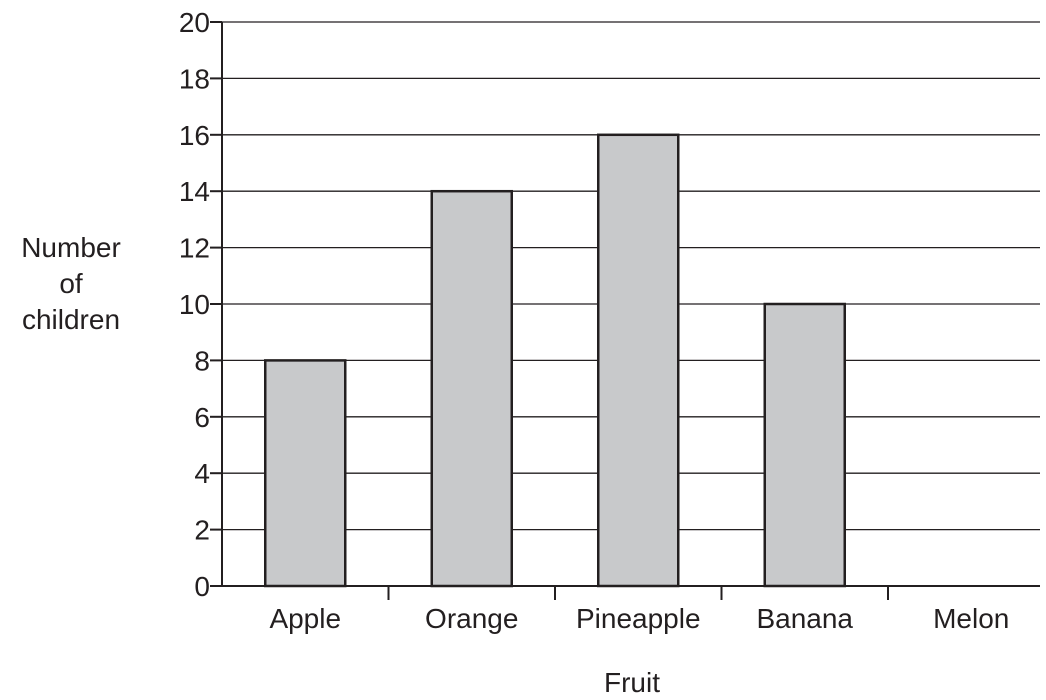  What do you see at coordinates (194, 78) in the screenshot?
I see `y-tick-label: 18` at bounding box center [194, 78].